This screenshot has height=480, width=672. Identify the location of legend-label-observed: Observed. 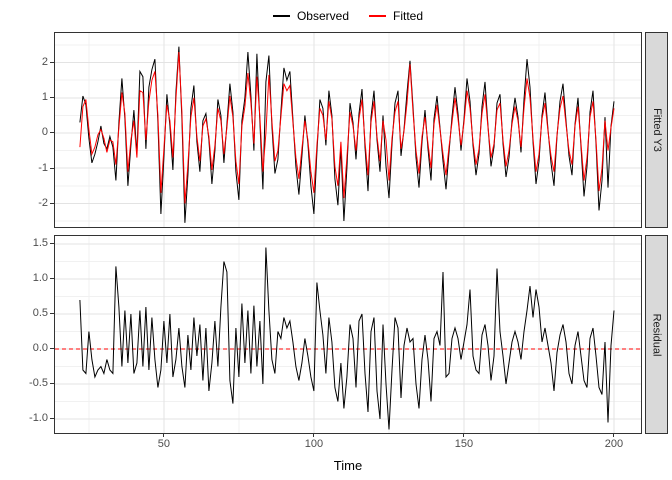
(322, 16).